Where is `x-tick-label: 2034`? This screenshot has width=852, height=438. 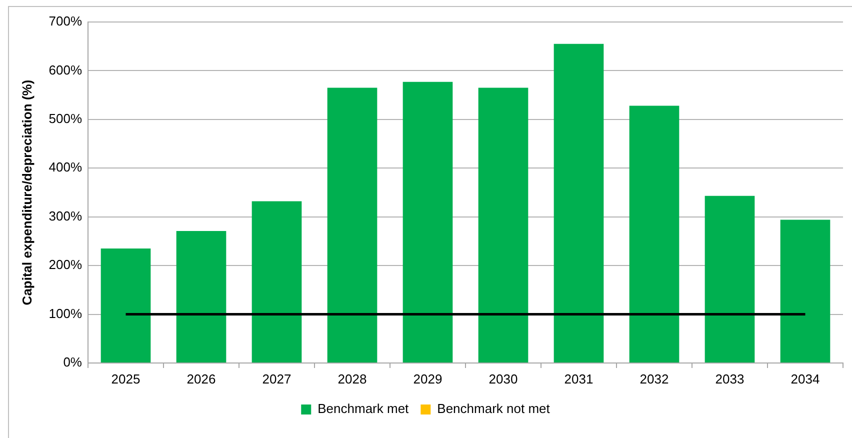 x-tick-label: 2034 is located at coordinates (805, 378).